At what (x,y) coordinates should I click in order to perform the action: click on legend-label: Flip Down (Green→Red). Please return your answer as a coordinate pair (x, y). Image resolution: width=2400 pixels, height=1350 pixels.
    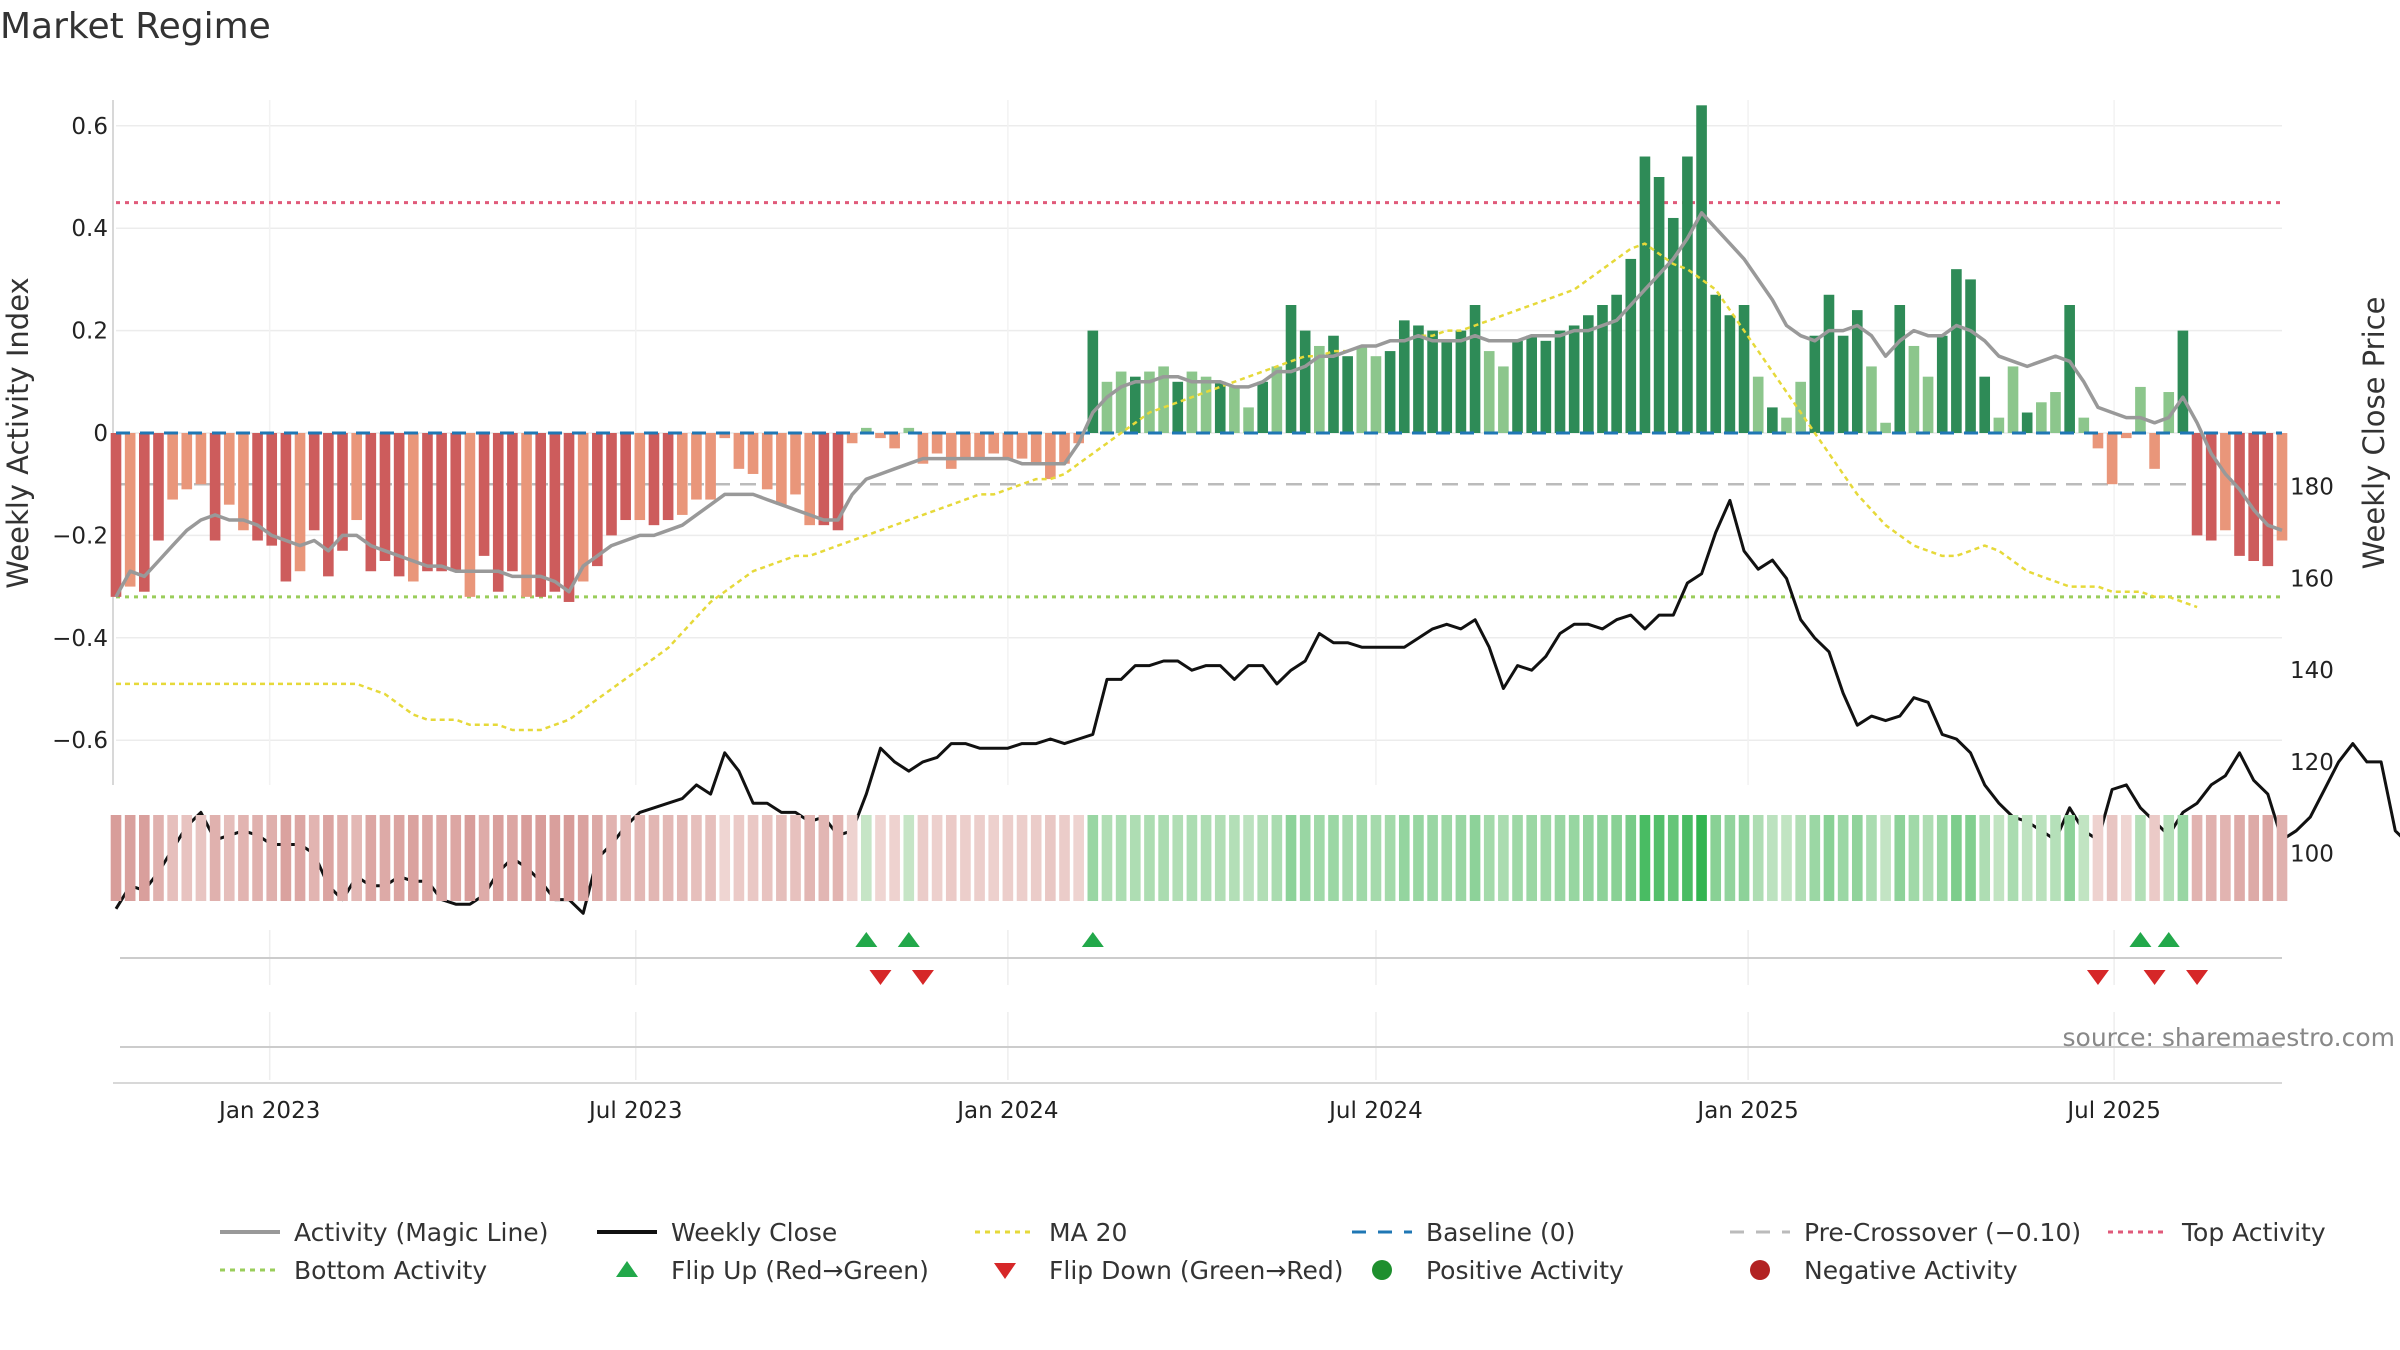
    Looking at the image, I should click on (1196, 1270).